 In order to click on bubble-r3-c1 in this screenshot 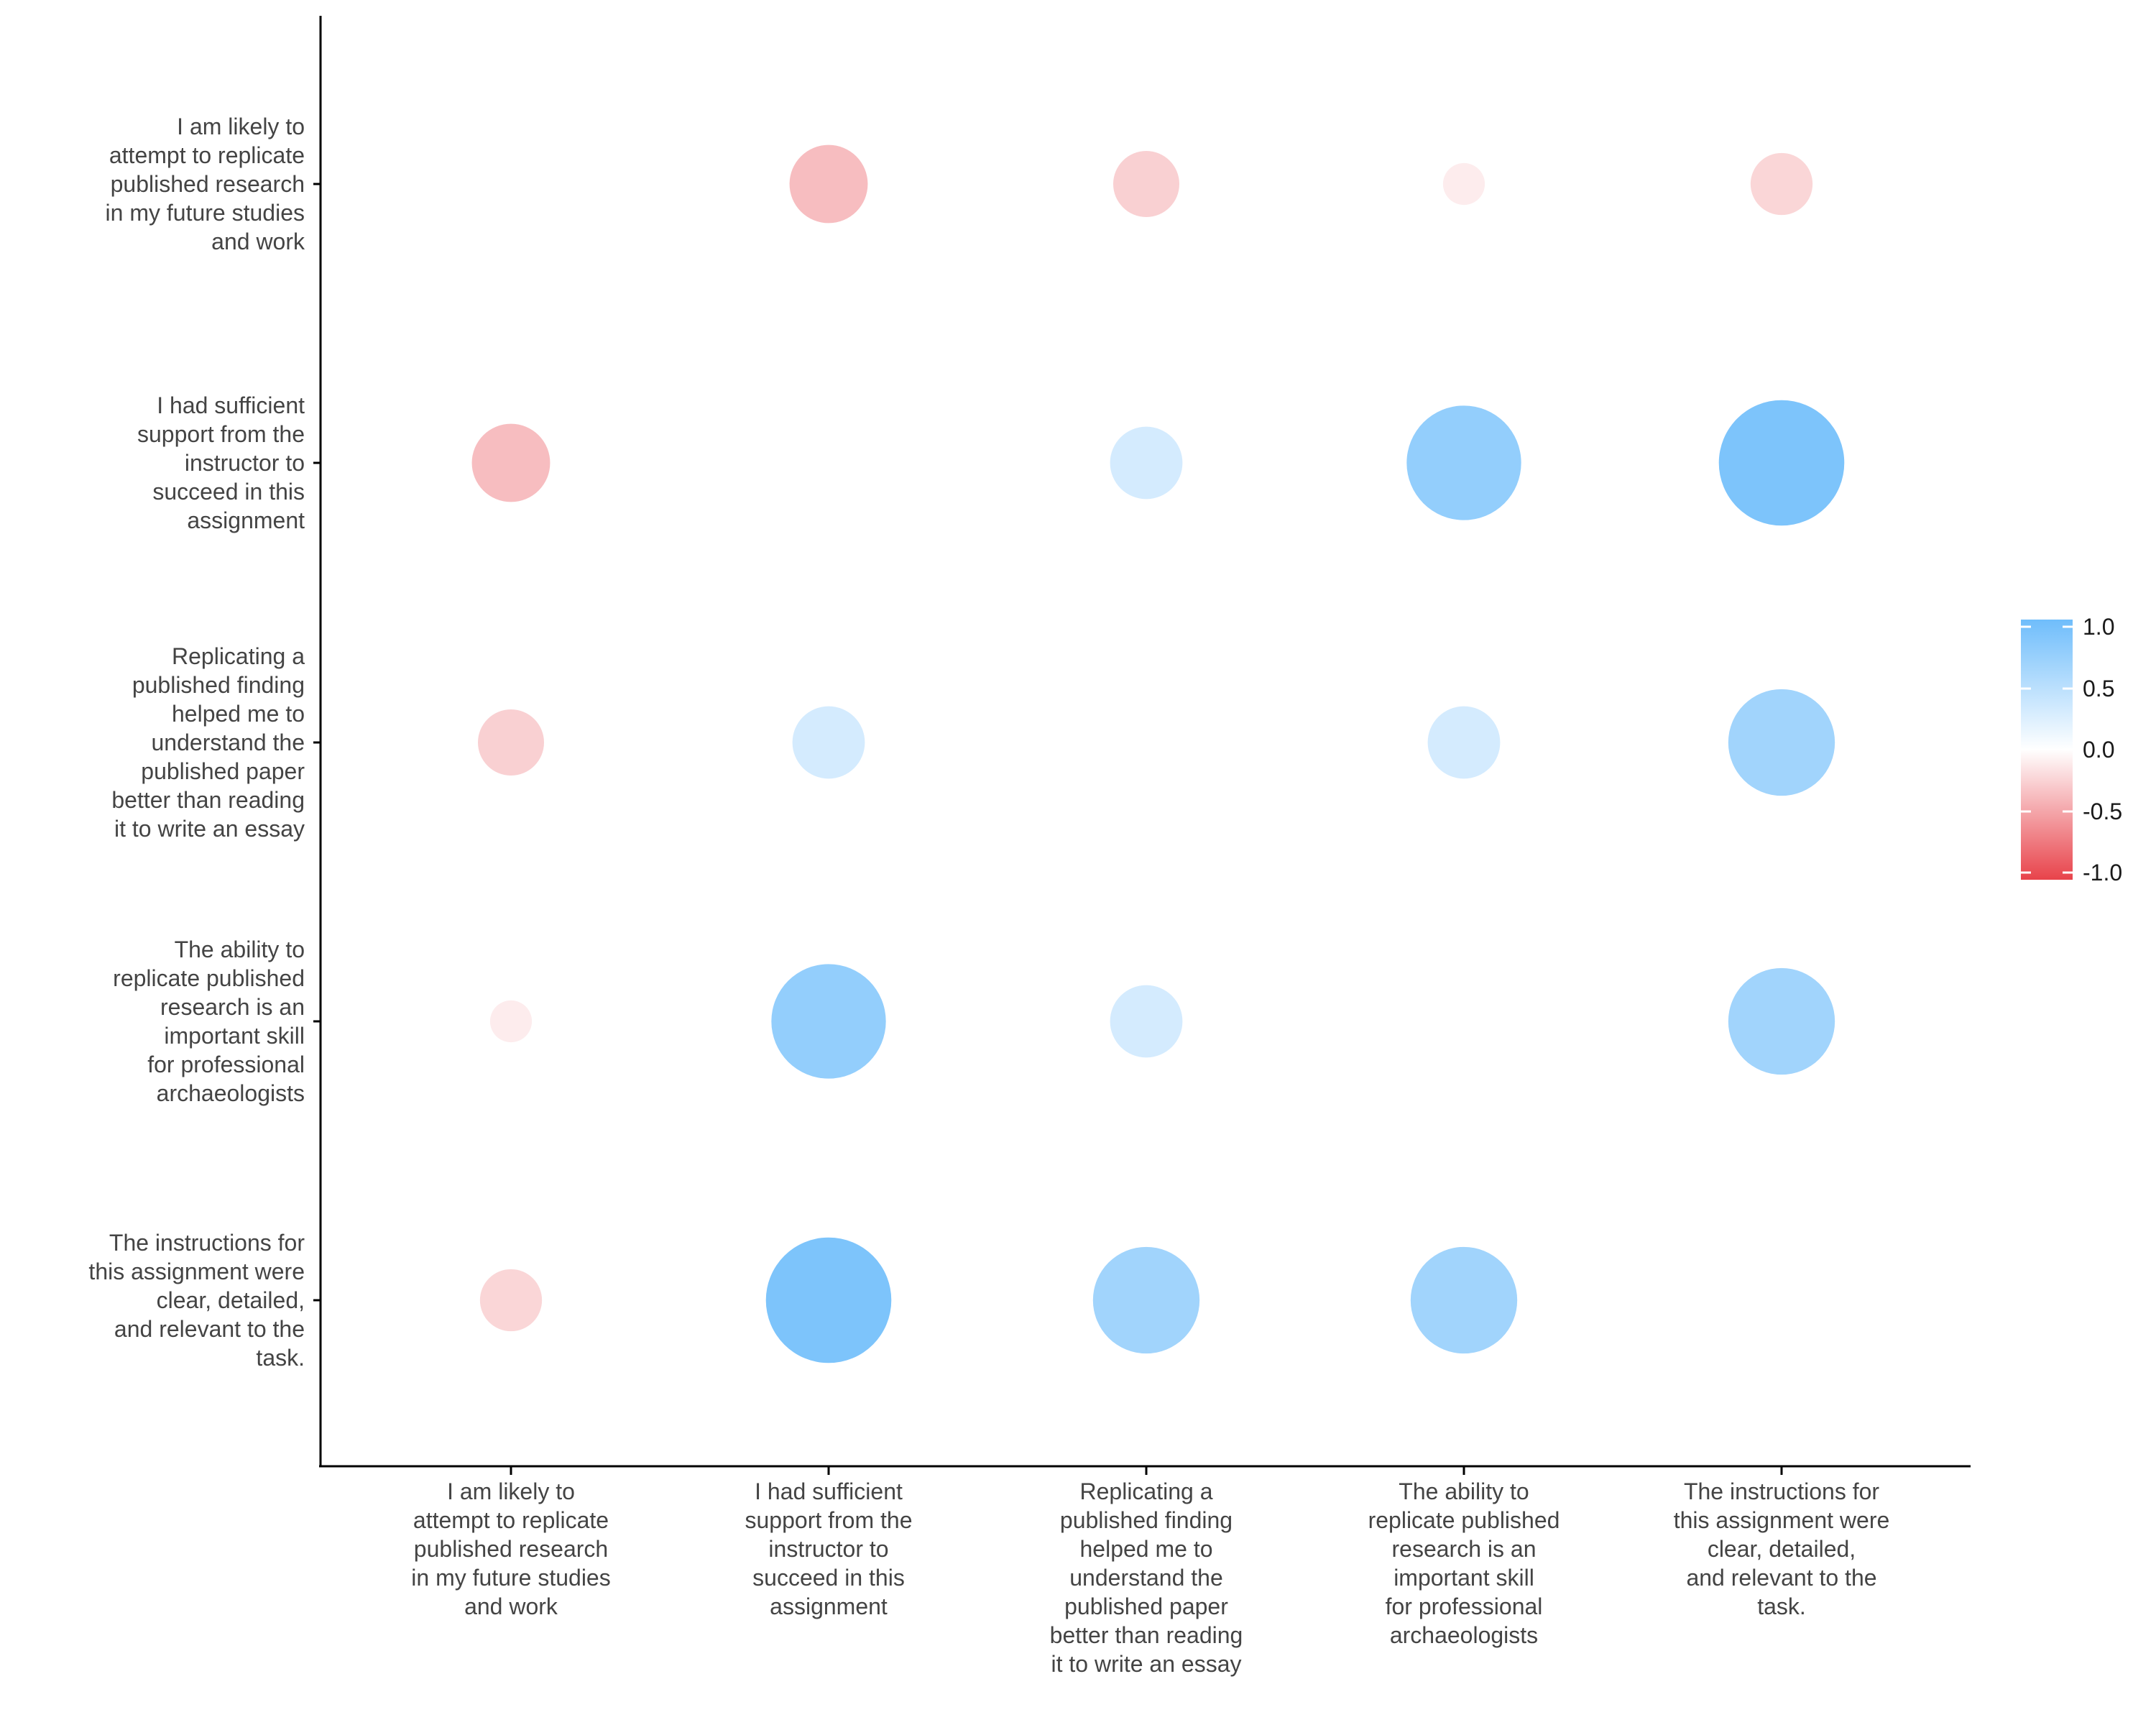, I will do `click(511, 742)`.